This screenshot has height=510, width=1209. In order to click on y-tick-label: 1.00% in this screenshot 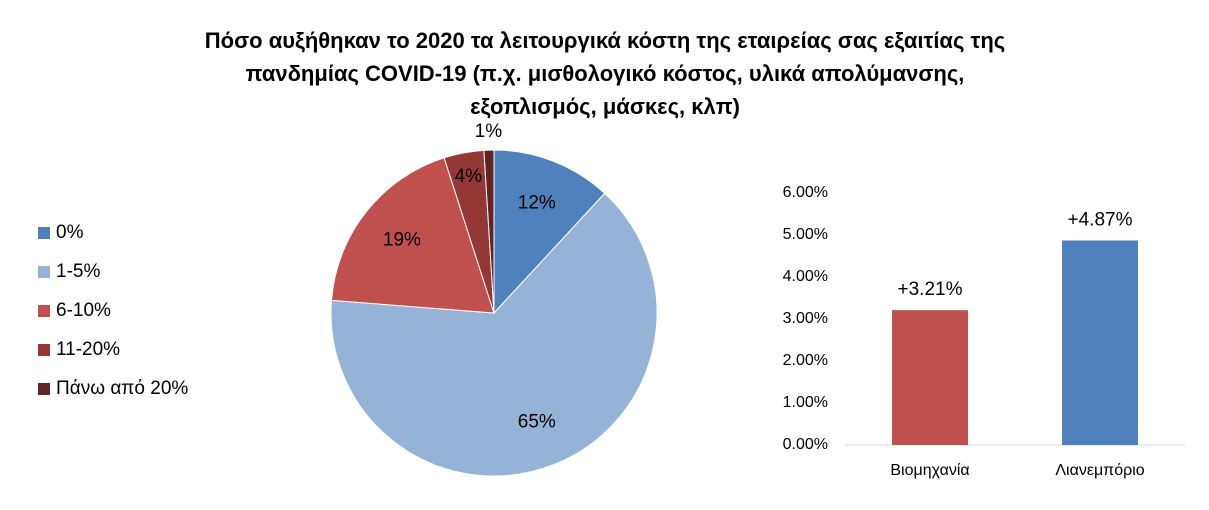, I will do `click(805, 402)`.